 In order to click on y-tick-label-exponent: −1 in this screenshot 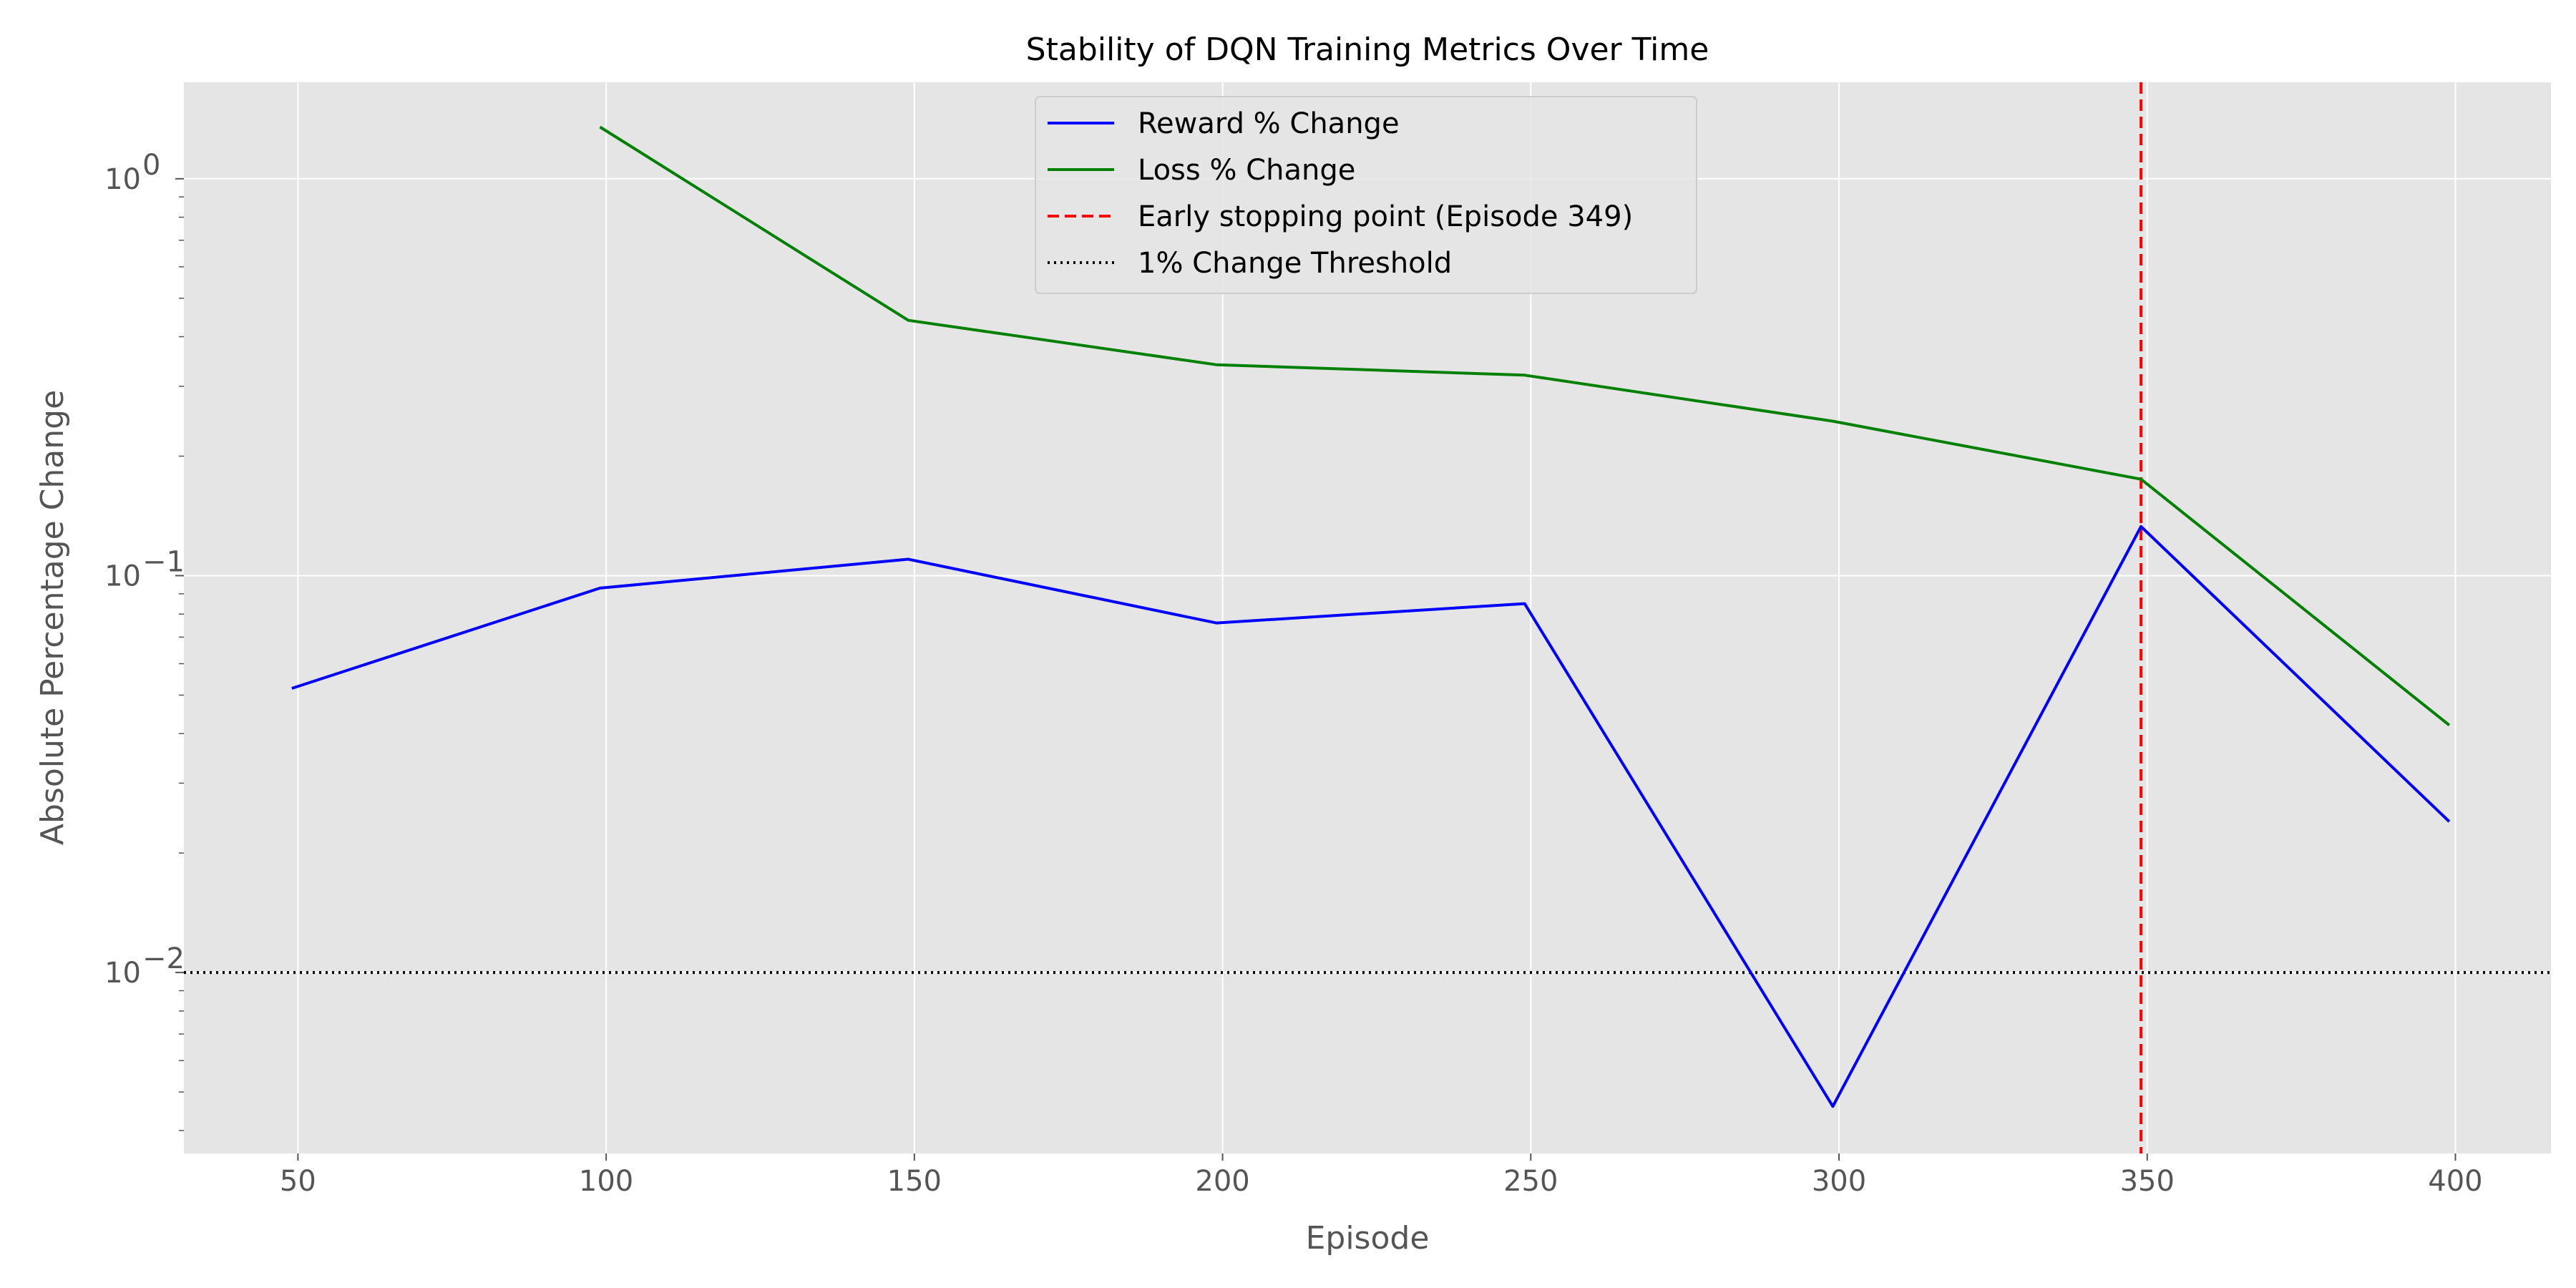, I will do `click(163, 561)`.